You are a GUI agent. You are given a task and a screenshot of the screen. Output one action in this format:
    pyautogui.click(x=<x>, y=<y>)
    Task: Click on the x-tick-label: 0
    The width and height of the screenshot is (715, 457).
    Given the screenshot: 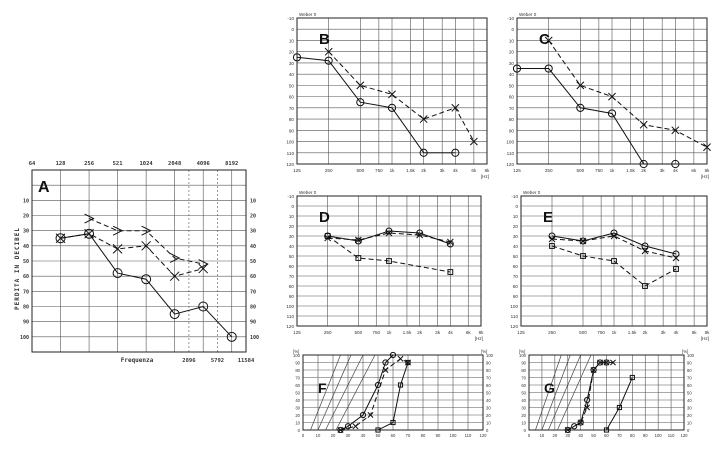 What is the action you would take?
    pyautogui.click(x=303, y=435)
    